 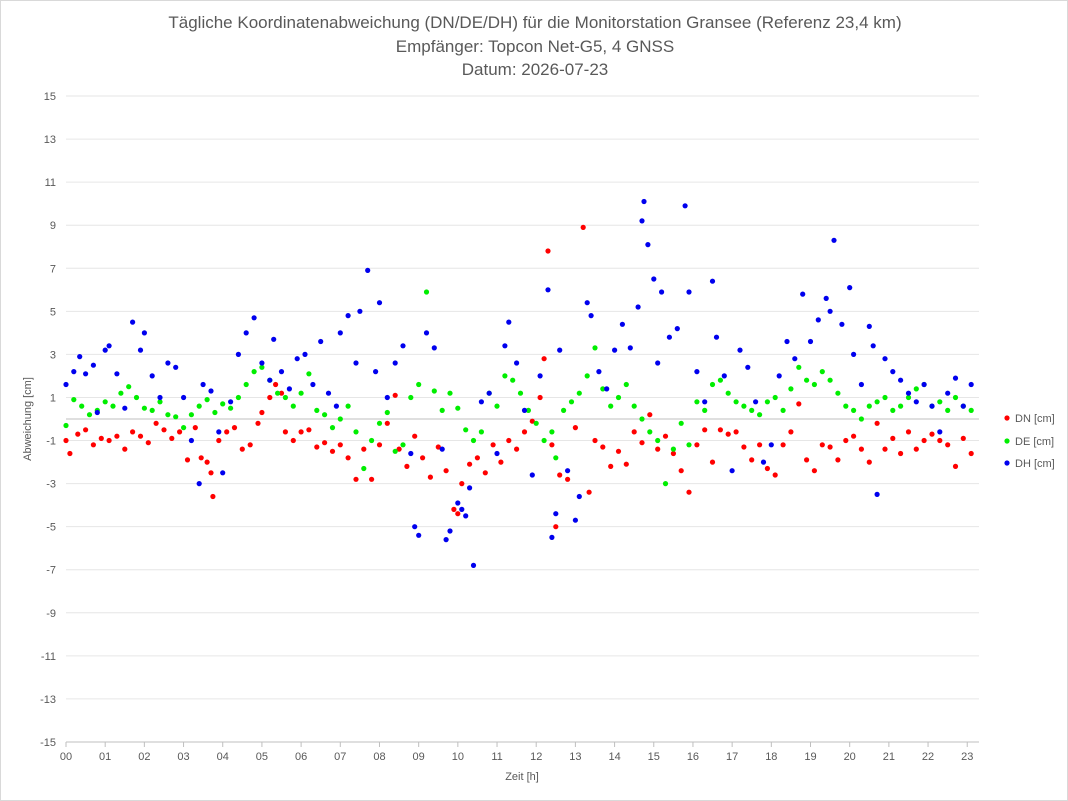 I want to click on y-tick-label: -1, so click(x=51, y=442).